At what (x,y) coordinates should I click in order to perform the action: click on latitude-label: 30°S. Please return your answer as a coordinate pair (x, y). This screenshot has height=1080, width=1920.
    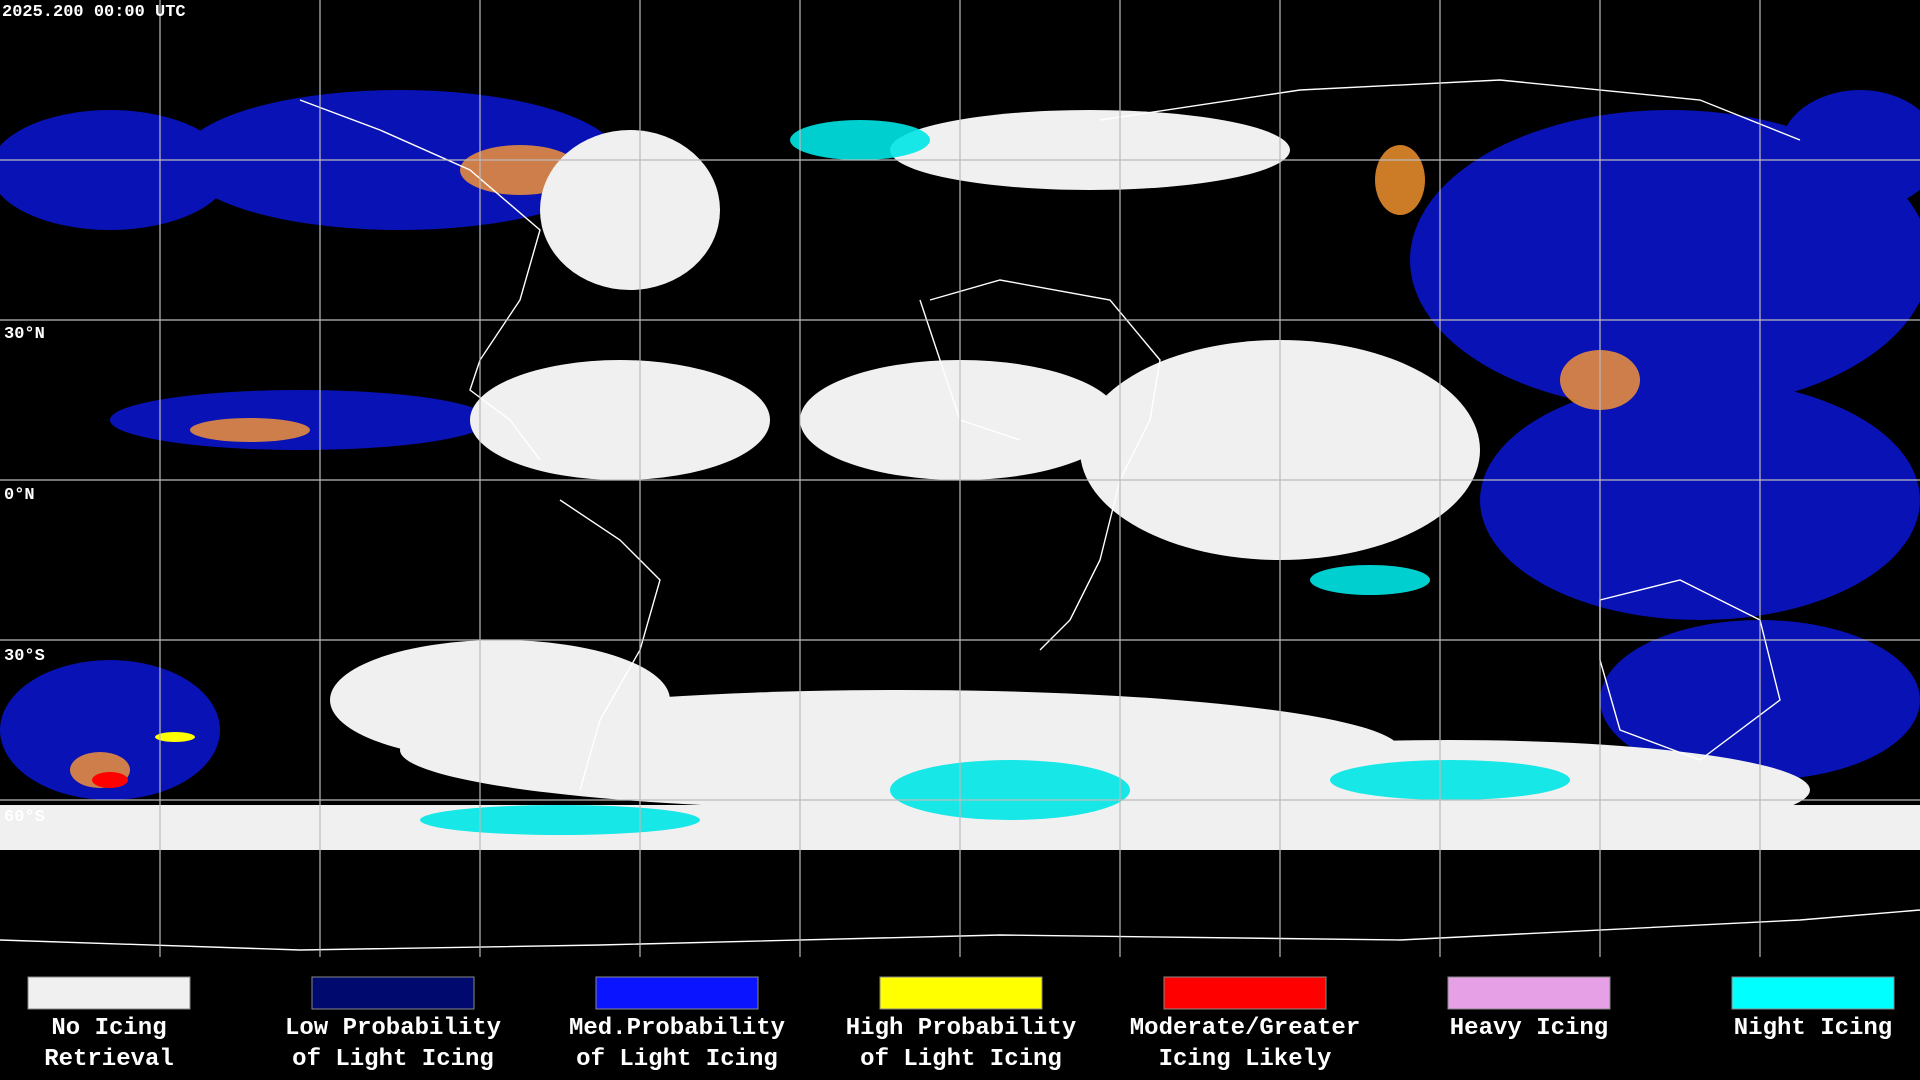
    Looking at the image, I should click on (24, 656).